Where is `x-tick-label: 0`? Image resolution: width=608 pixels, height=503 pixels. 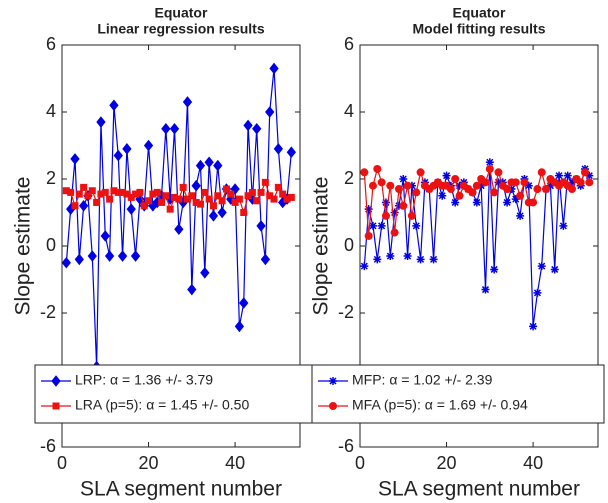
x-tick-label: 0 is located at coordinates (360, 463).